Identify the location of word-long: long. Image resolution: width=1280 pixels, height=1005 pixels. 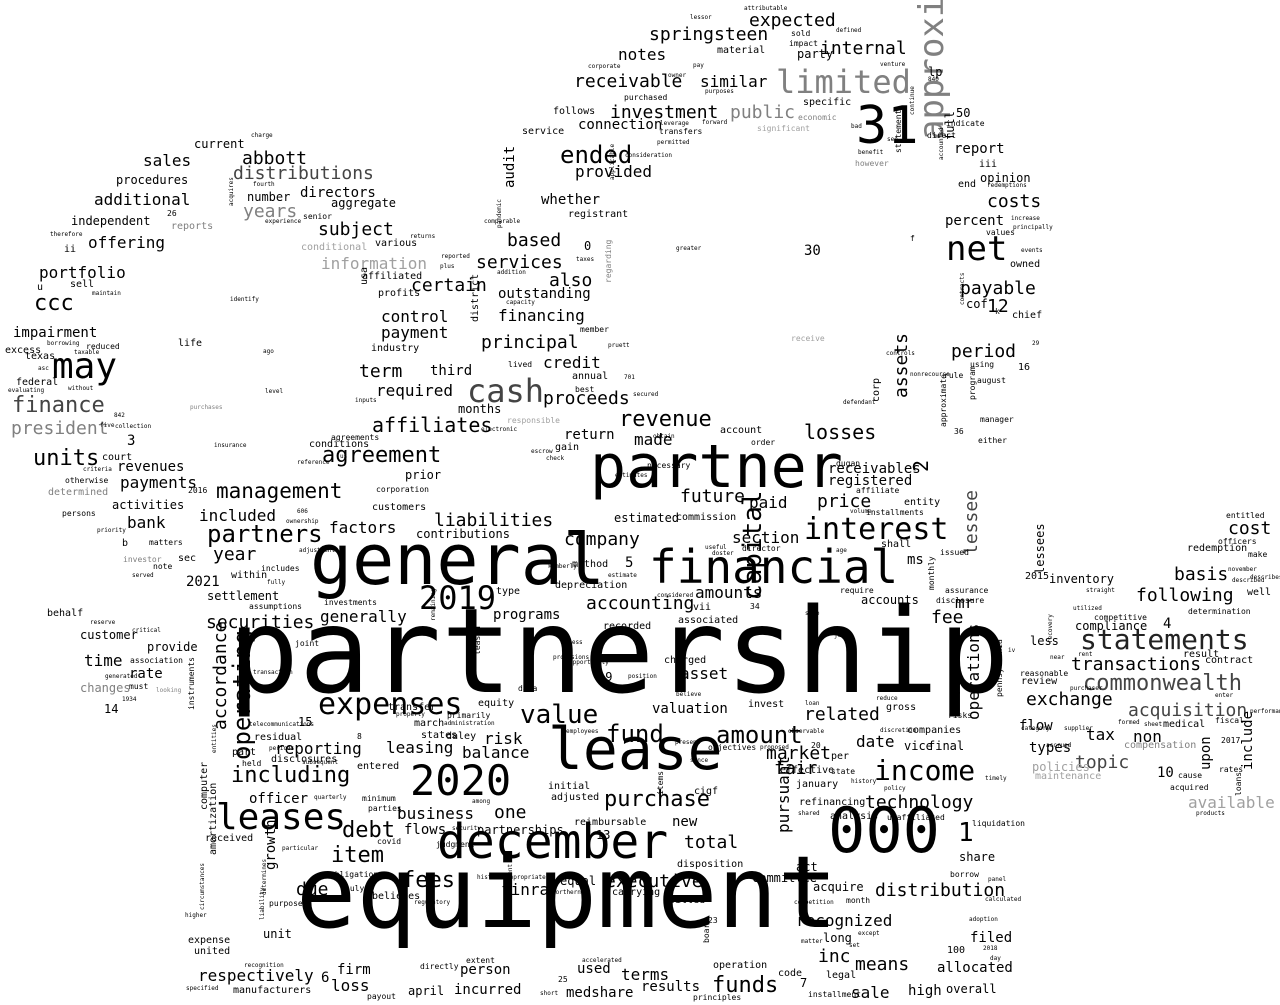
(837, 938).